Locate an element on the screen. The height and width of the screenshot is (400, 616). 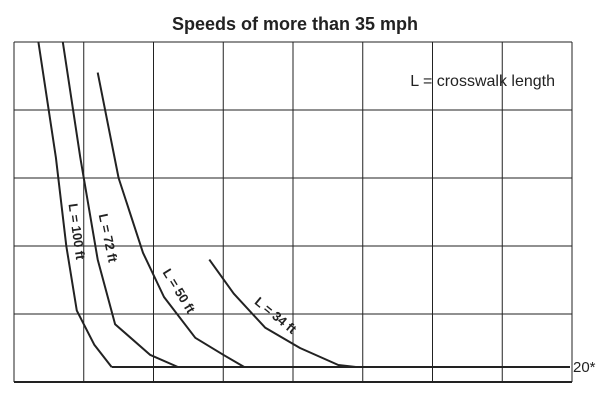
reference-line-label: 20* is located at coordinates (584, 367).